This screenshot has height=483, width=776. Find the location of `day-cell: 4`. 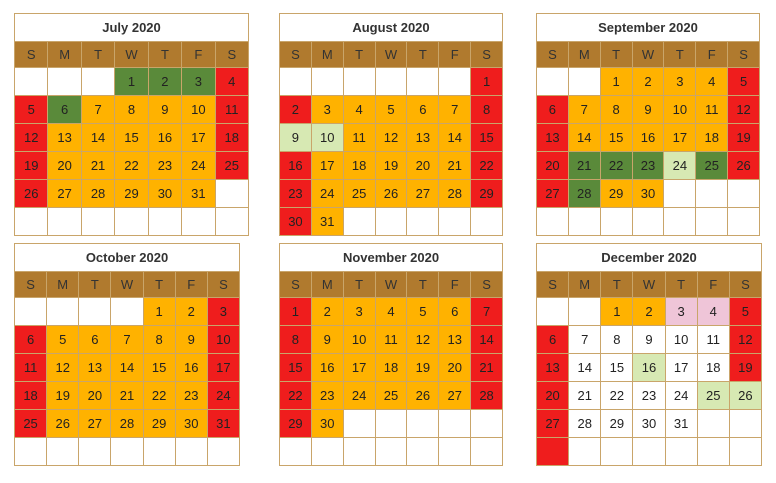

day-cell: 4 is located at coordinates (391, 312).